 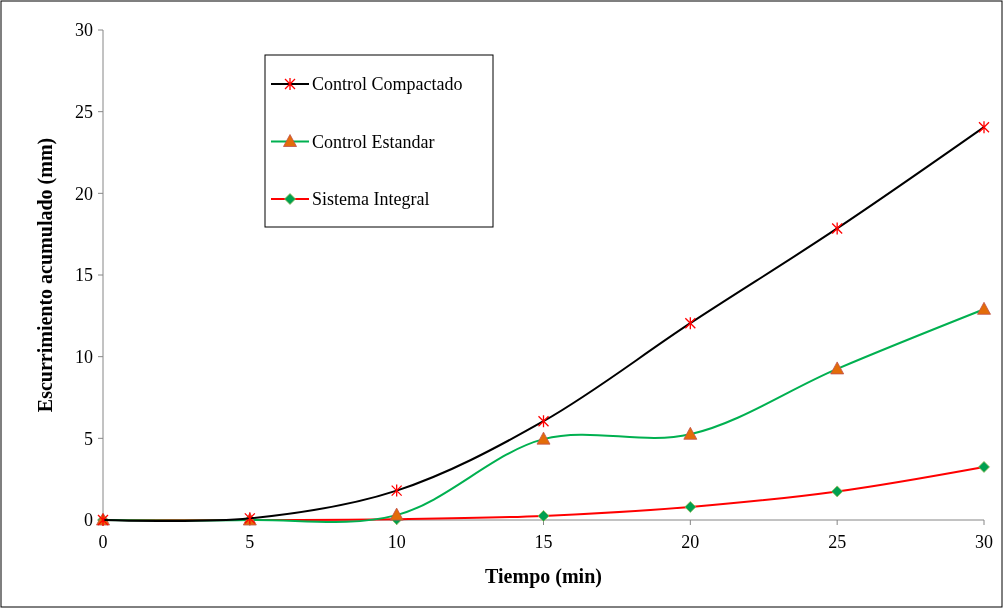 I want to click on legend-label: Sistema Integral, so click(x=371, y=199).